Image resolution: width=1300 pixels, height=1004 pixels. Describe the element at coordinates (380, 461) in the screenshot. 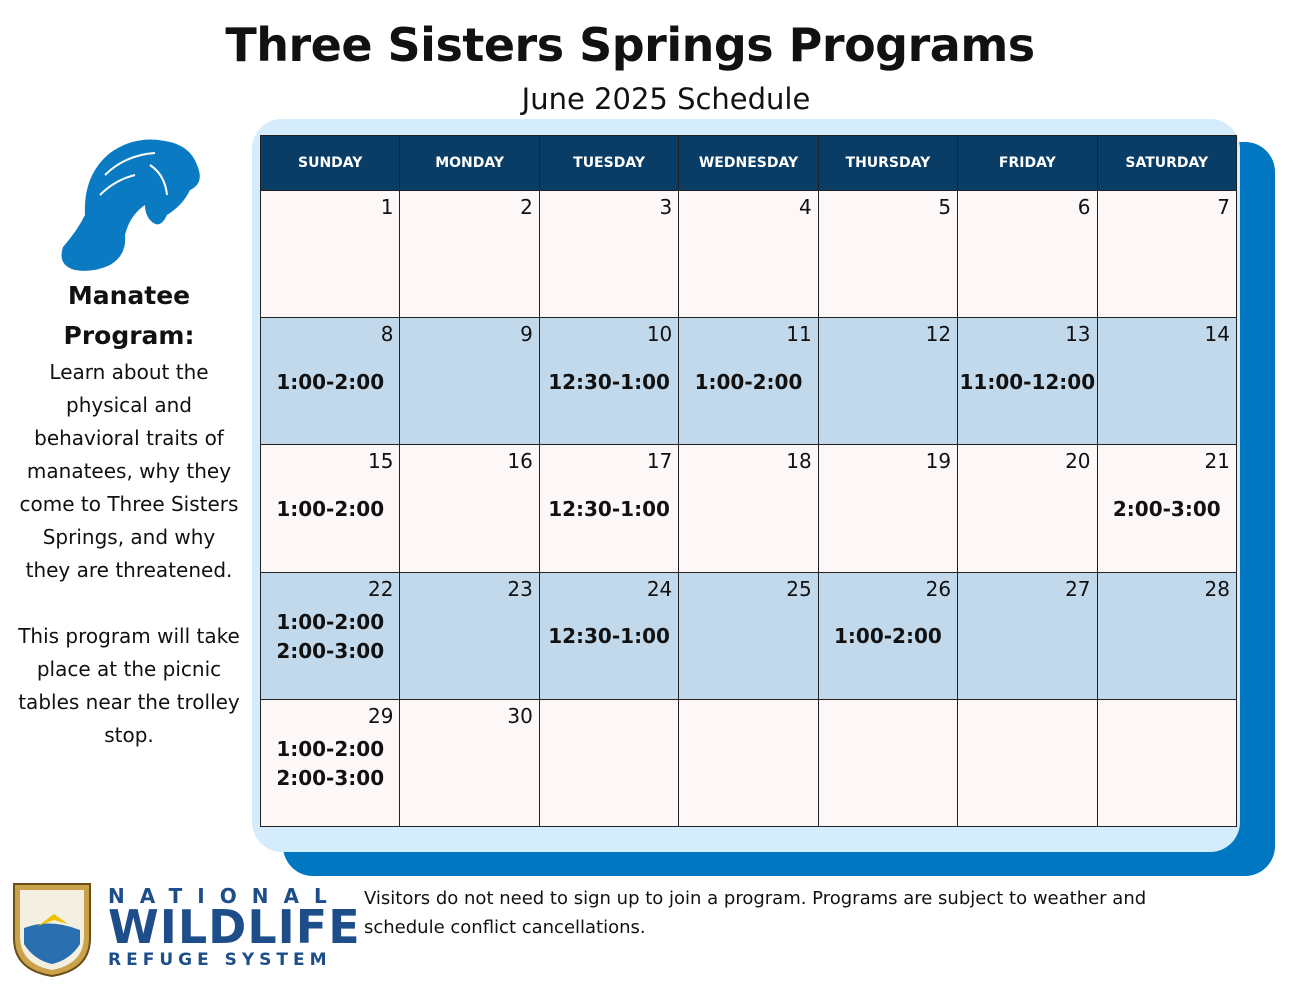

I see `day-number: 15` at that location.